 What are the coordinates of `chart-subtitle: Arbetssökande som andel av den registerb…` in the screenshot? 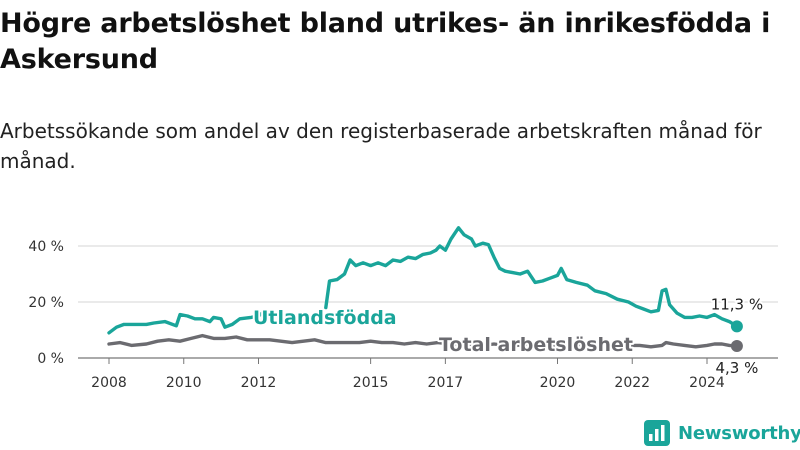 It's located at (381, 146).